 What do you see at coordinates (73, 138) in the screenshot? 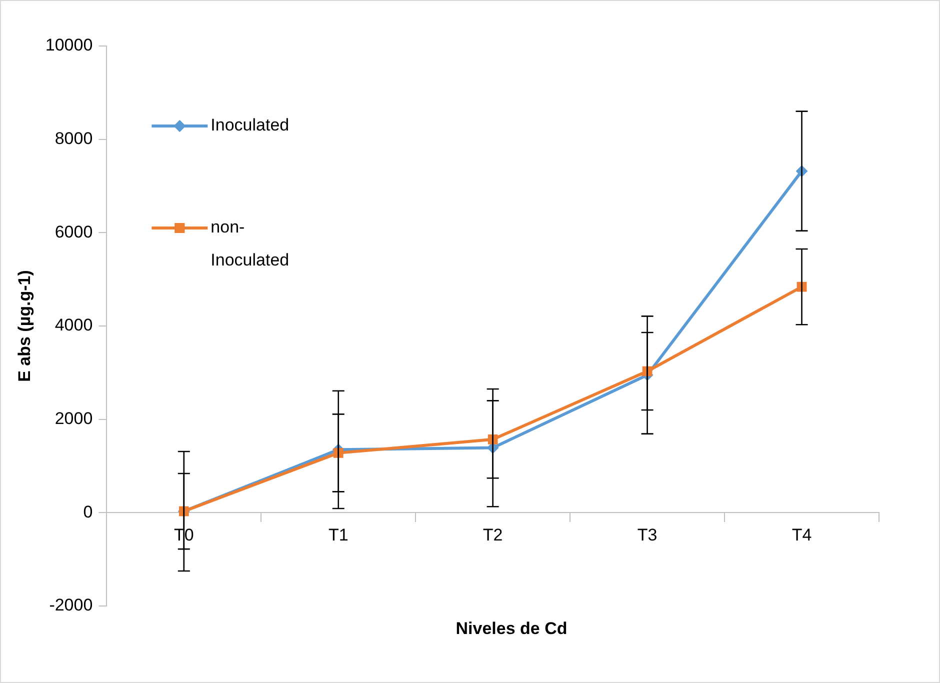
I see `y-tick-label: 8000` at bounding box center [73, 138].